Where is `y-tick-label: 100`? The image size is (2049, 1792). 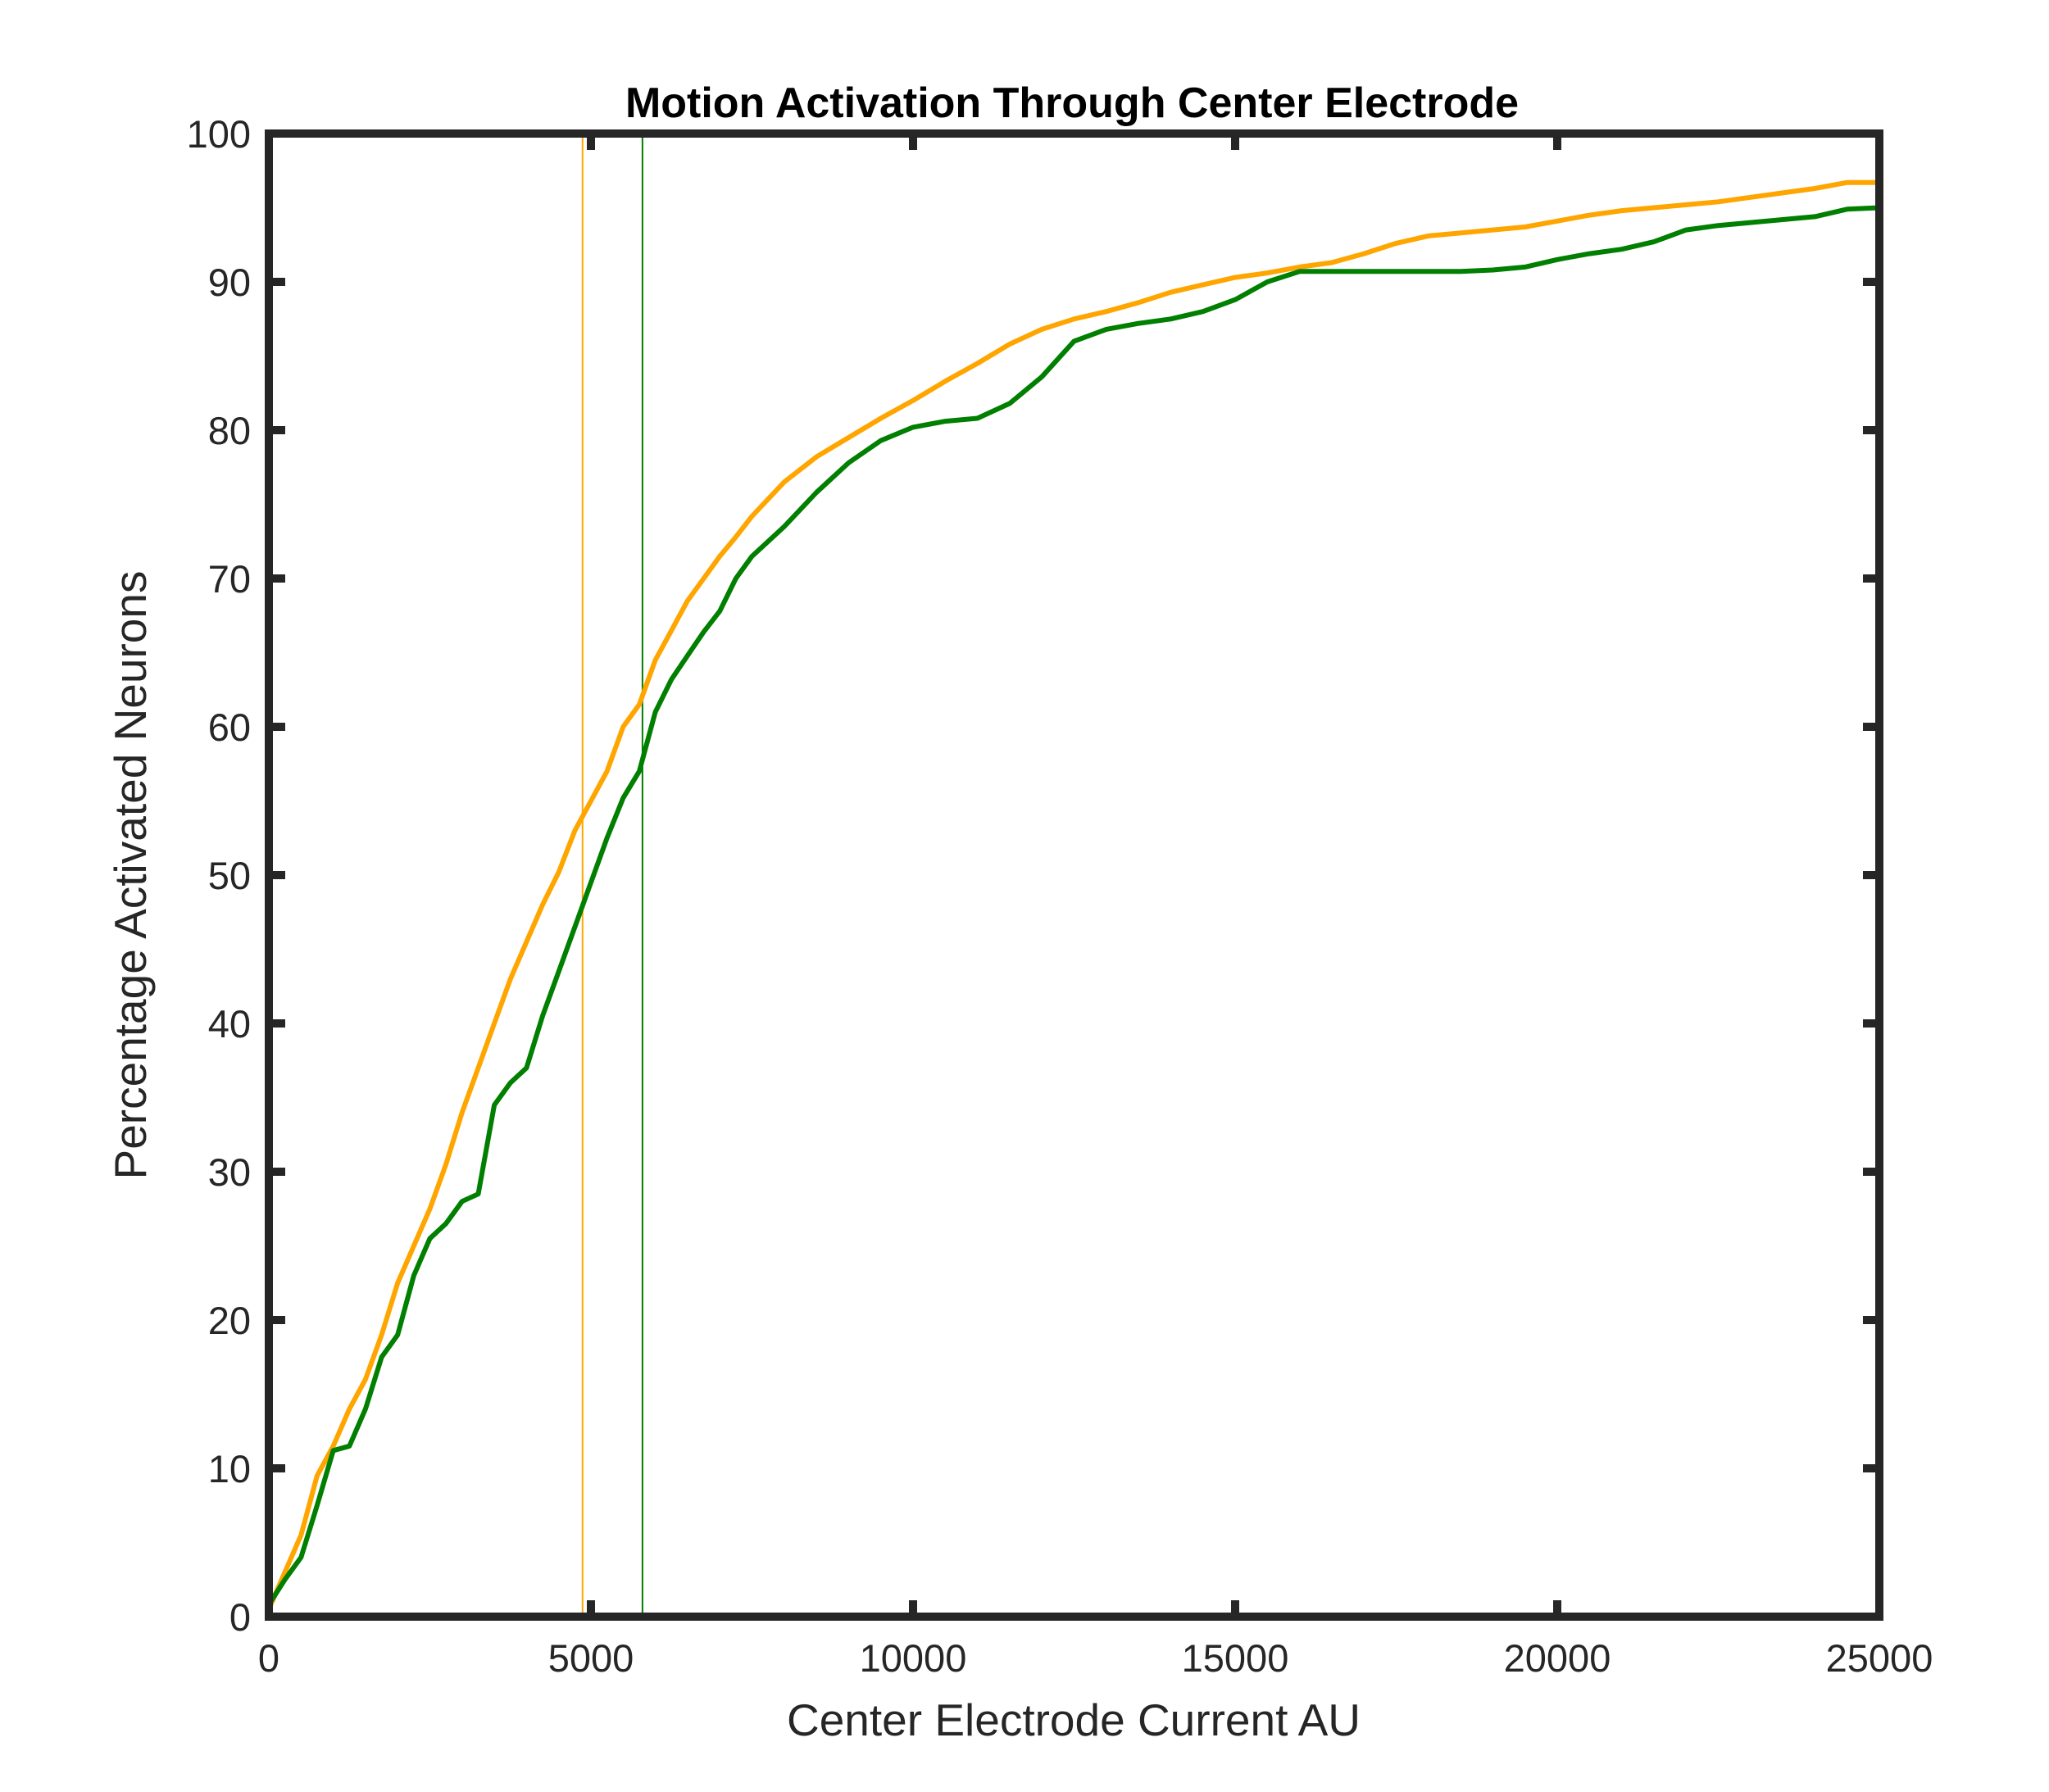
y-tick-label: 100 is located at coordinates (219, 134).